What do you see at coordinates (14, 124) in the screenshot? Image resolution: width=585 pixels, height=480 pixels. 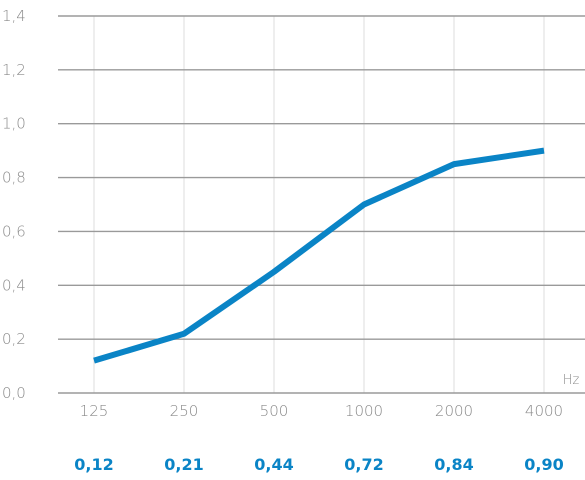 I see `y-tick-label: 1,0` at bounding box center [14, 124].